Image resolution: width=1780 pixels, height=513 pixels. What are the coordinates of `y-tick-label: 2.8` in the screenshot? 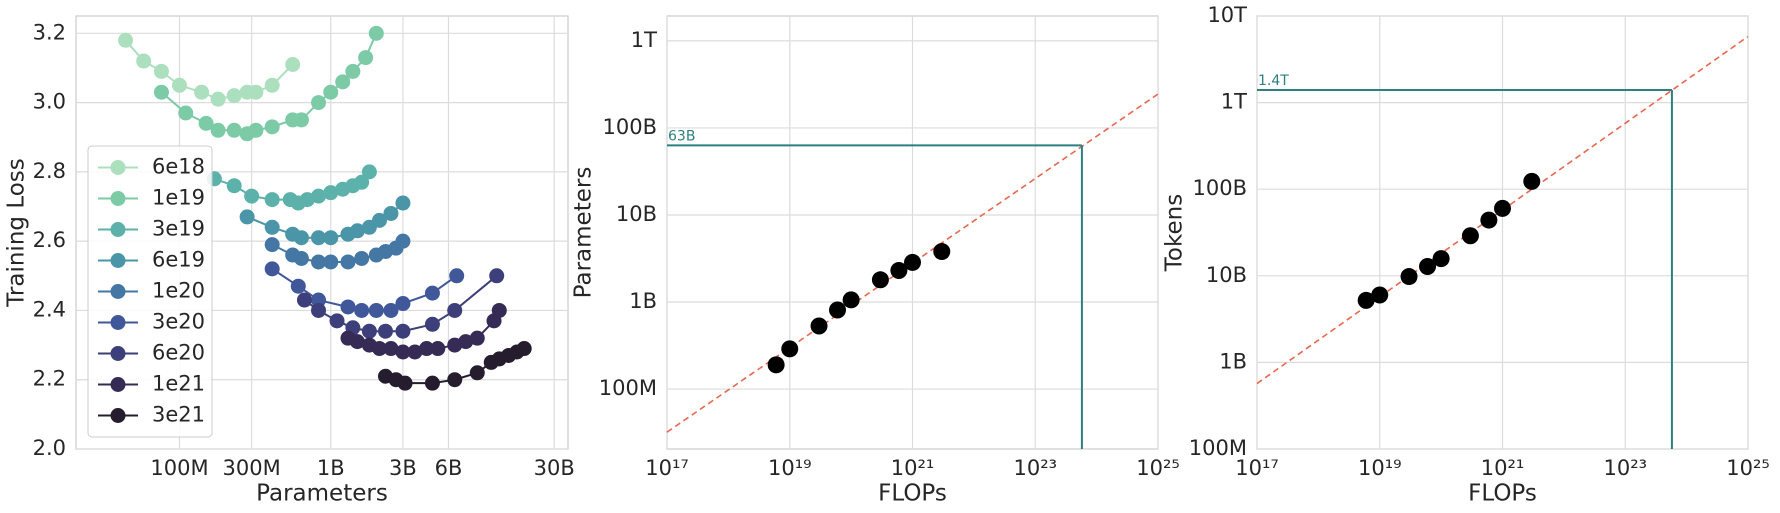 It's located at (49, 171).